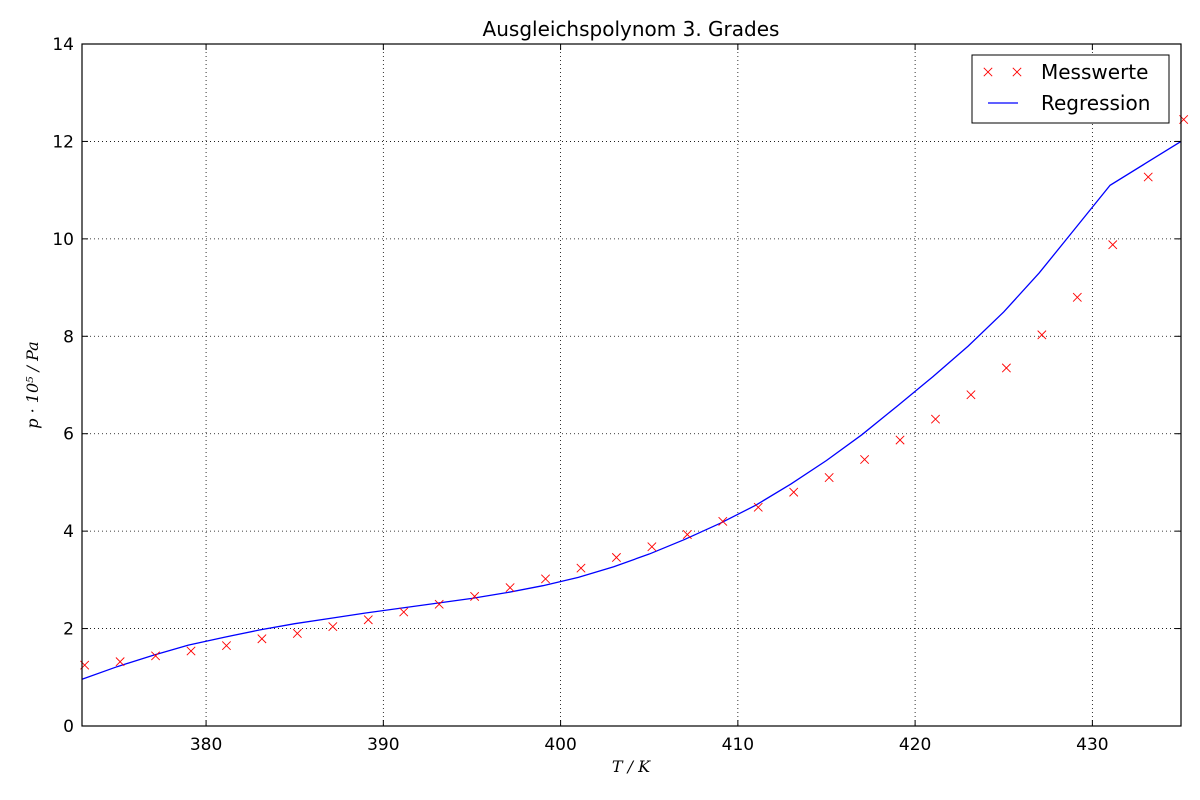 The width and height of the screenshot is (1200, 800). What do you see at coordinates (1002, 72) in the screenshot?
I see `legend-marker-messwerte` at bounding box center [1002, 72].